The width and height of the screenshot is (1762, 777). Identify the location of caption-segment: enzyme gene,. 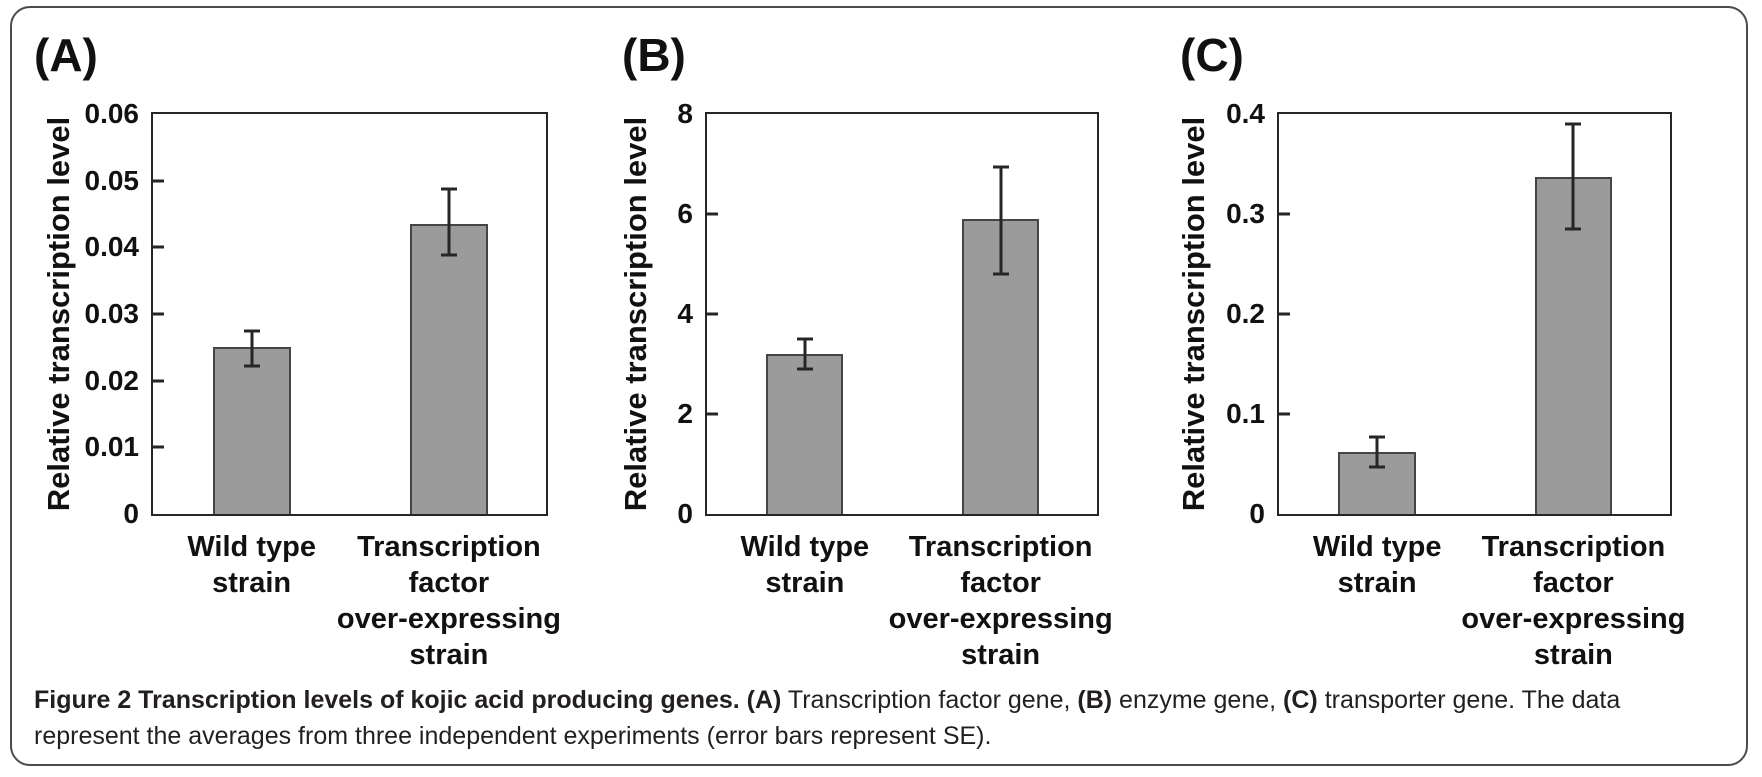
(1198, 700).